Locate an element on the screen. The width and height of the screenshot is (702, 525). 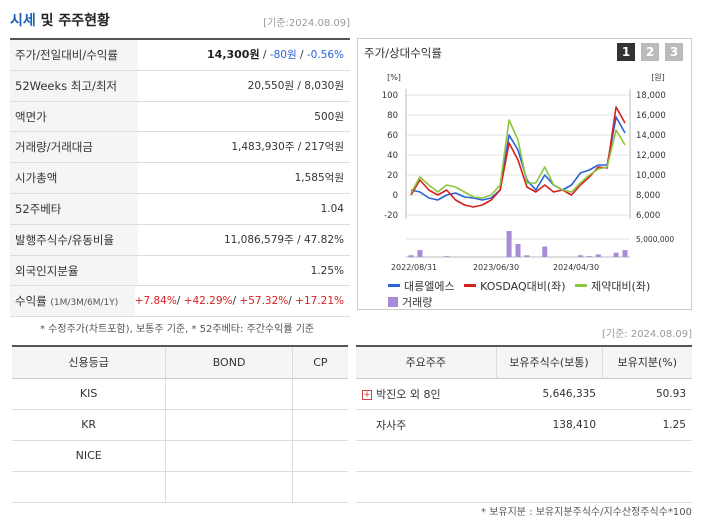
stat-row-shares: 발행주식수/유동비율 11,086,579주 / 47.82% is located at coordinates (180, 240).